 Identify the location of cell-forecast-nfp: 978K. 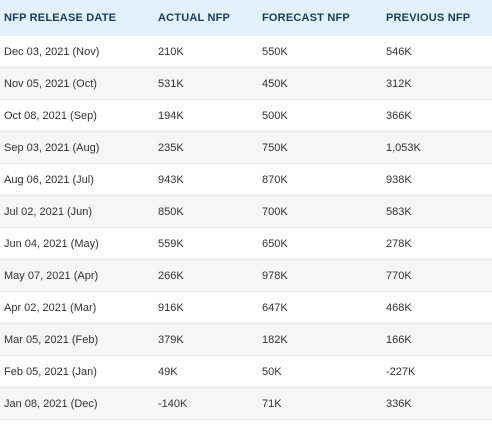
(320, 275).